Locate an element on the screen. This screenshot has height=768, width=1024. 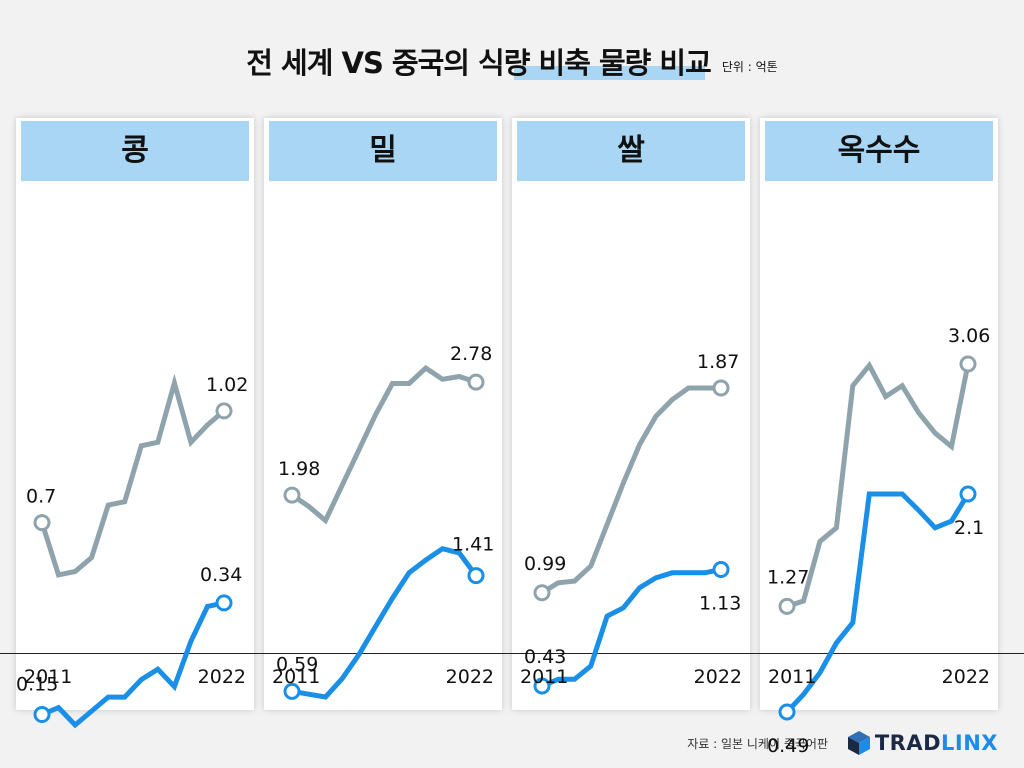
world-end-value-label: 3.06 is located at coordinates (969, 336).